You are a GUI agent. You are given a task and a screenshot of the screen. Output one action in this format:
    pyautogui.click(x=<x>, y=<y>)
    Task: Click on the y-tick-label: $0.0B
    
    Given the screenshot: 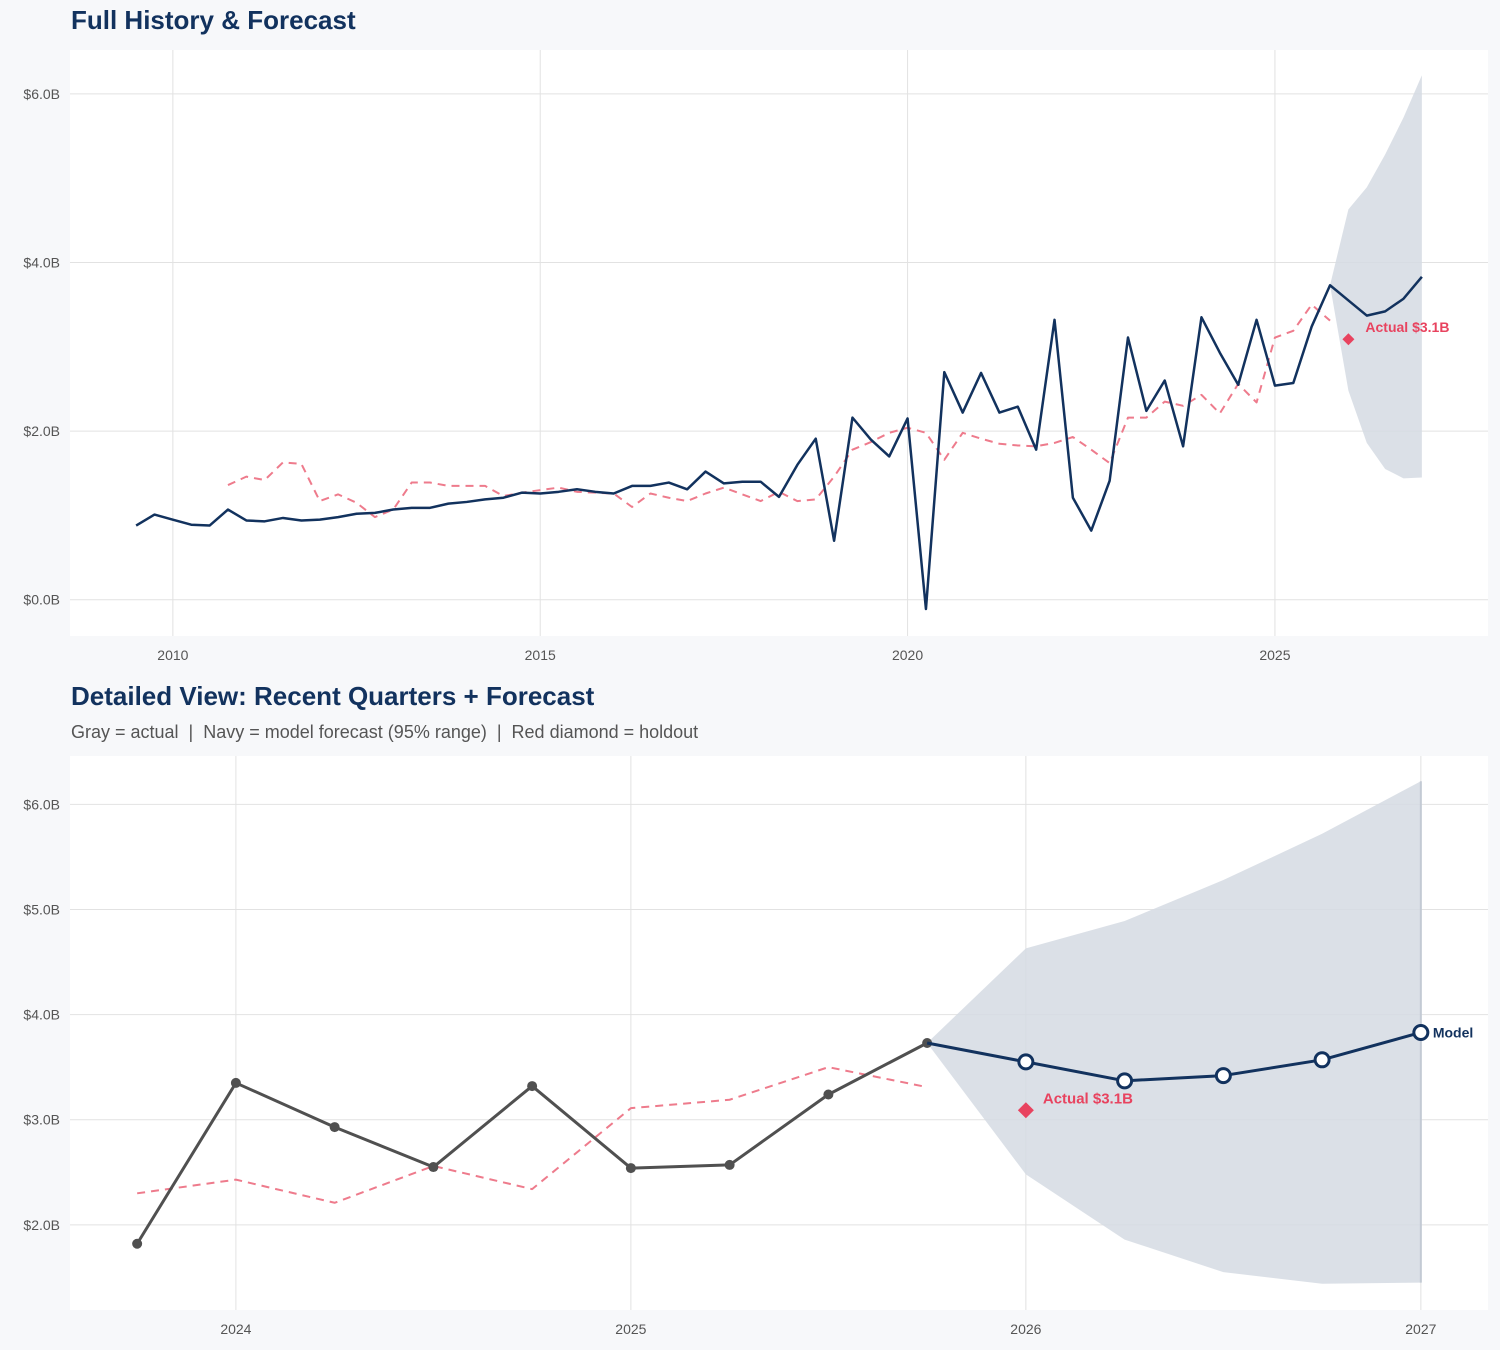 What is the action you would take?
    pyautogui.click(x=41, y=600)
    